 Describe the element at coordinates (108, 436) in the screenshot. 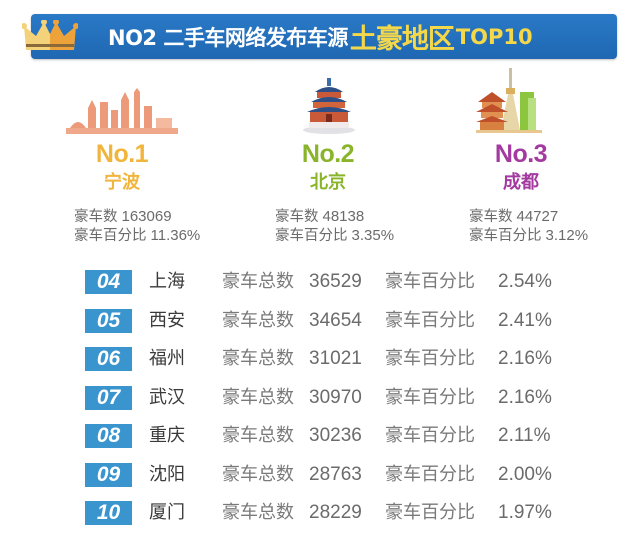

I see `rank-badge: 08` at that location.